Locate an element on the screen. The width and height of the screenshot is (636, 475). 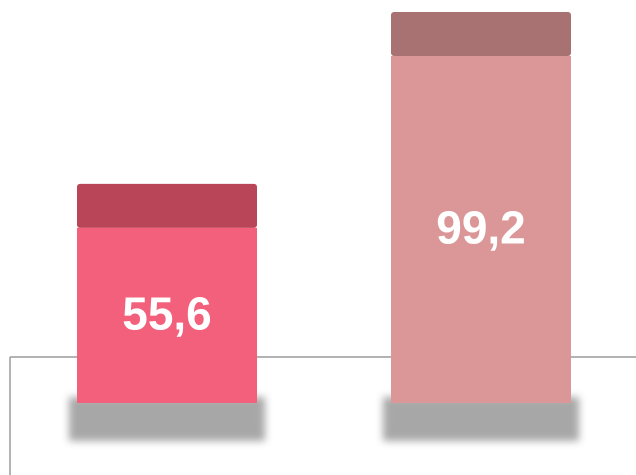
bar is located at coordinates (167, 315).